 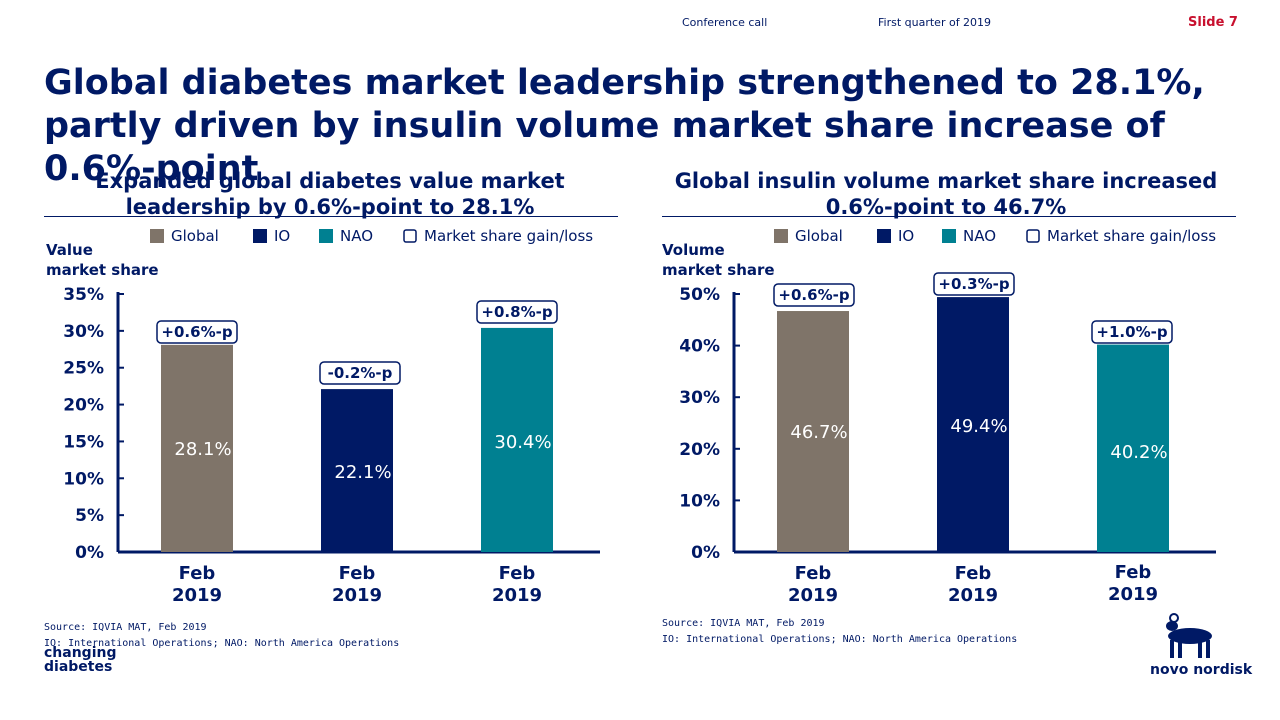 I want to click on left-title-divider, so click(x=331, y=216).